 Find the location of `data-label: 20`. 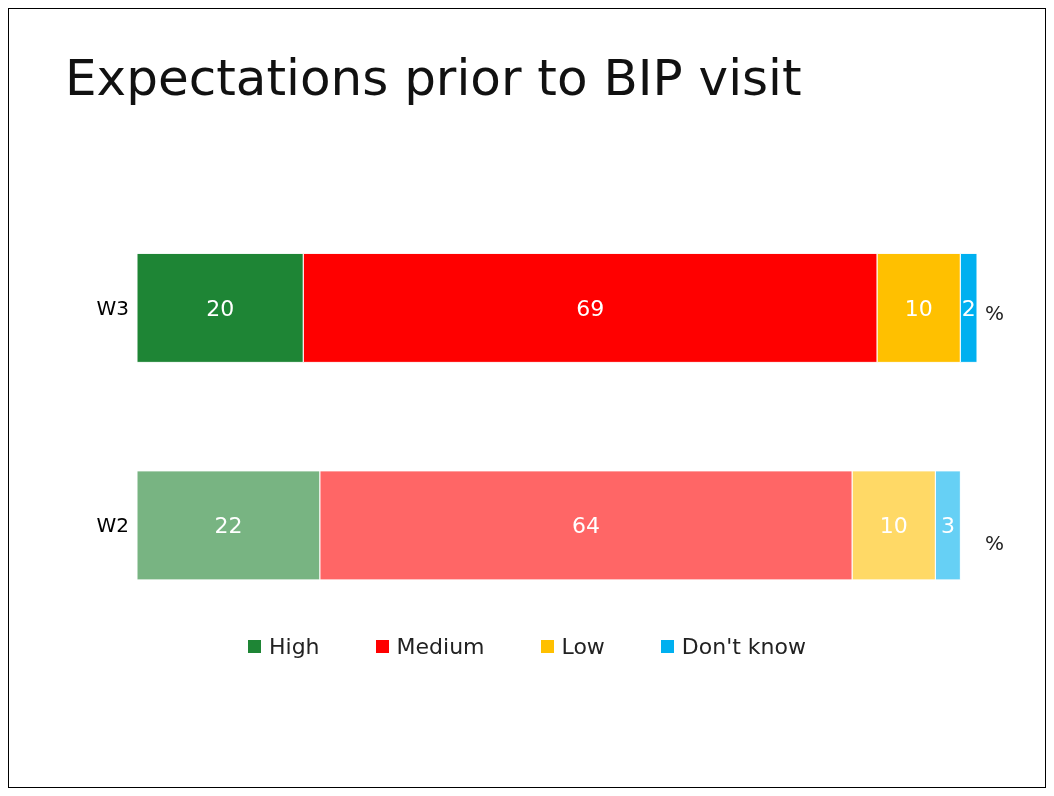

data-label: 20 is located at coordinates (220, 308).